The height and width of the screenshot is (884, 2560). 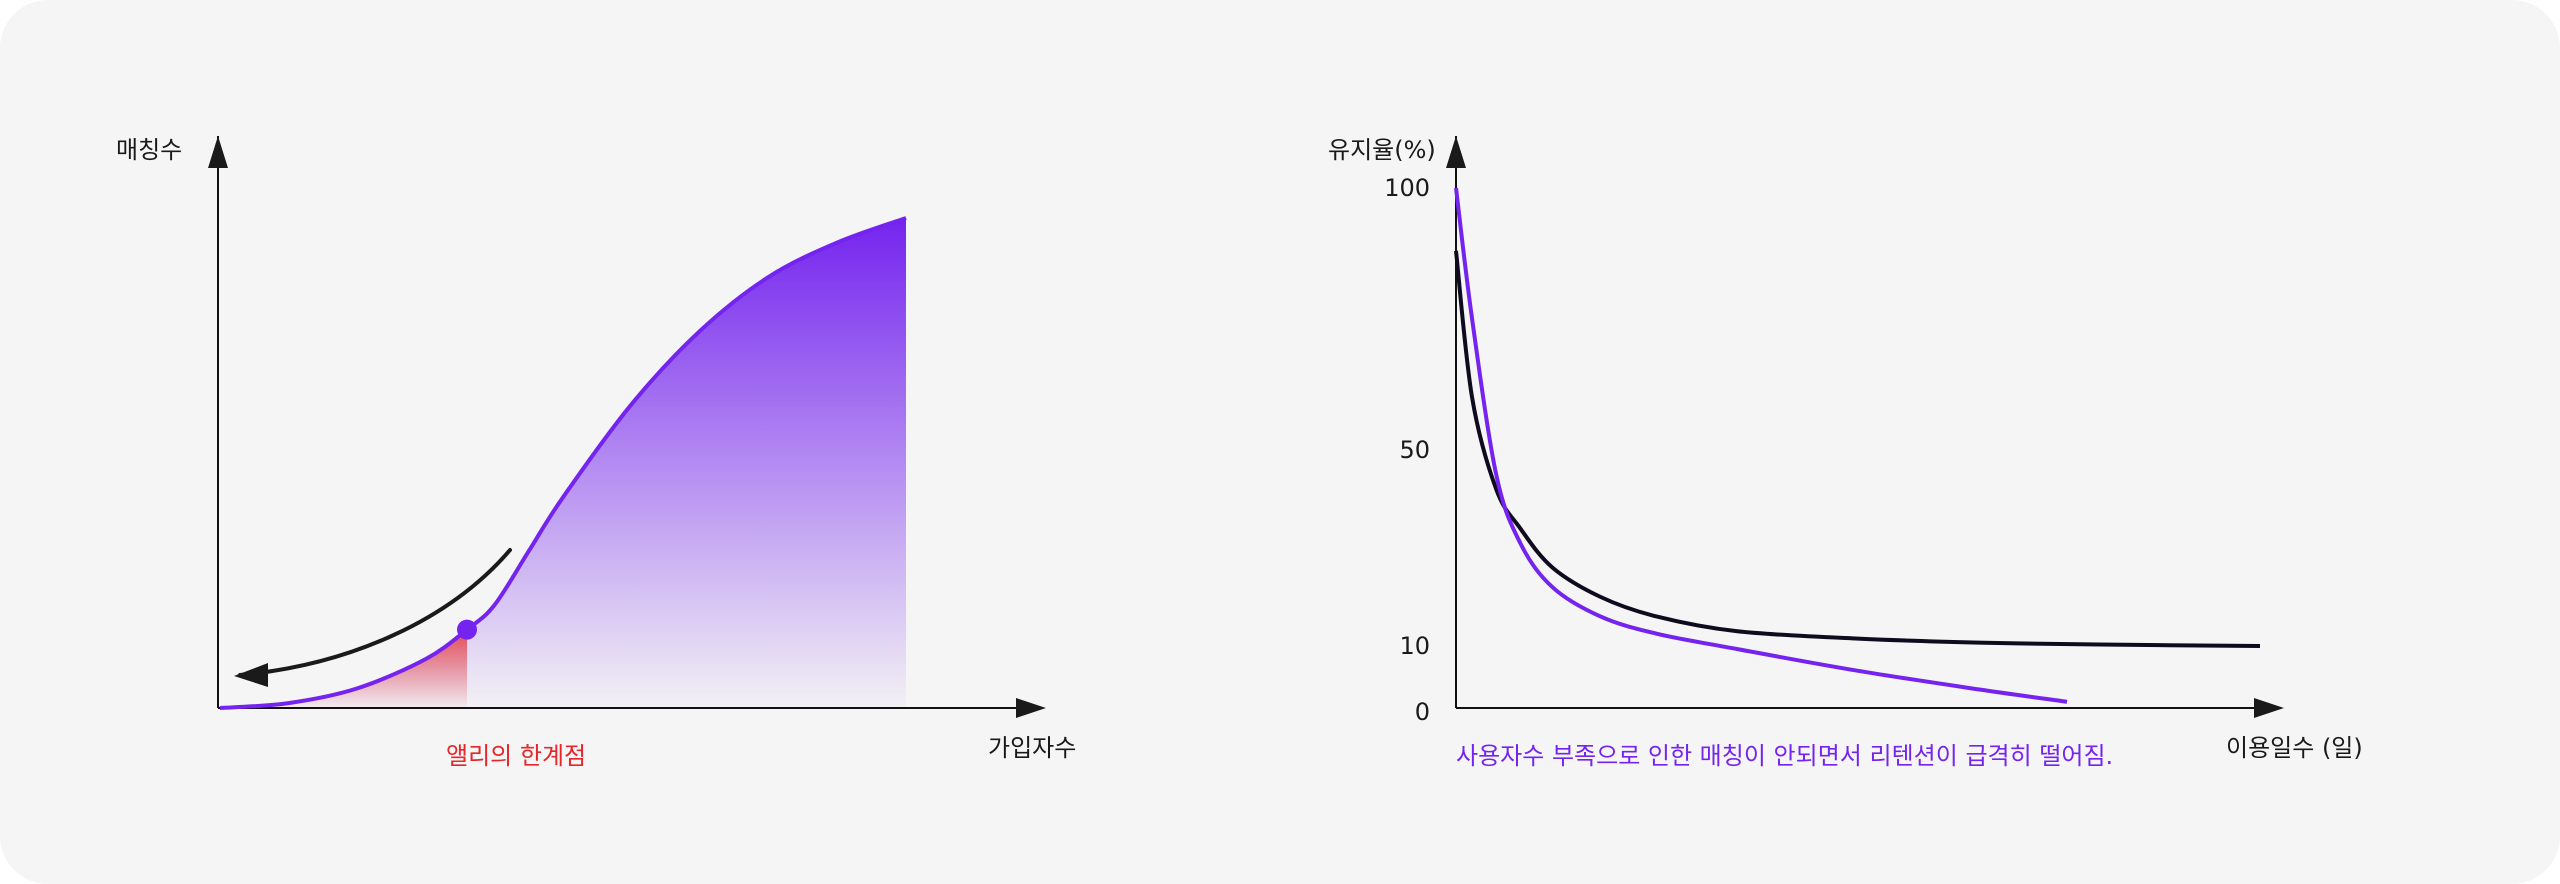 What do you see at coordinates (1382, 150) in the screenshot?
I see `right-y-axis-label: 유지율(%)` at bounding box center [1382, 150].